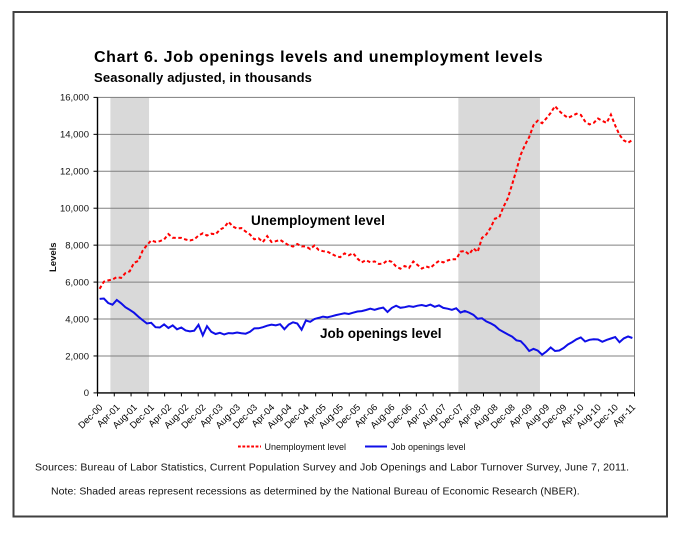  What do you see at coordinates (74, 135) in the screenshot?
I see `svg-text: 14,000` at bounding box center [74, 135].